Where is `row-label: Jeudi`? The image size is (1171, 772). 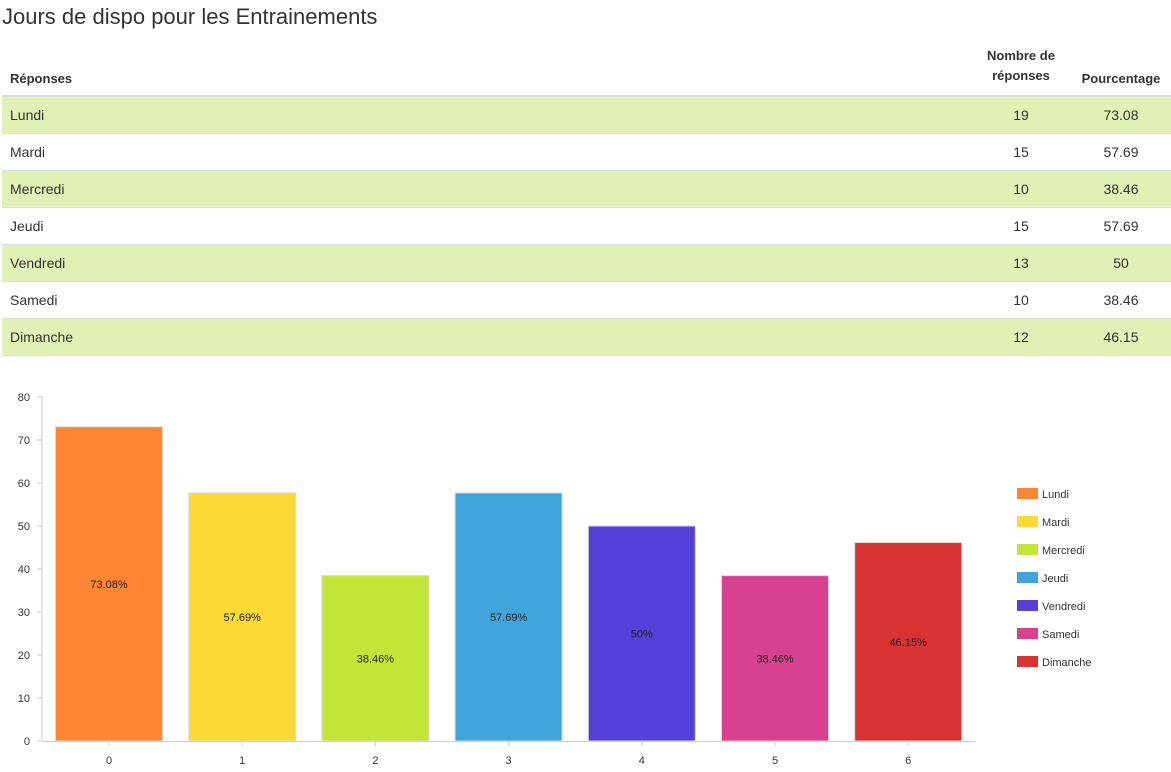
row-label: Jeudi is located at coordinates (486, 226).